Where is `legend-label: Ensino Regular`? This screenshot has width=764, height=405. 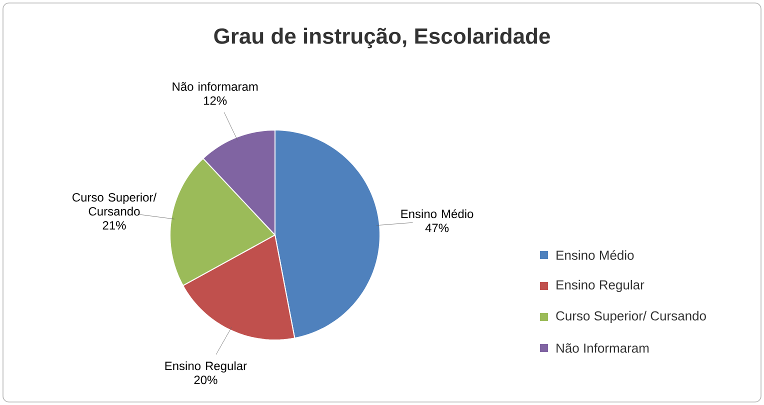 legend-label: Ensino Regular is located at coordinates (600, 286).